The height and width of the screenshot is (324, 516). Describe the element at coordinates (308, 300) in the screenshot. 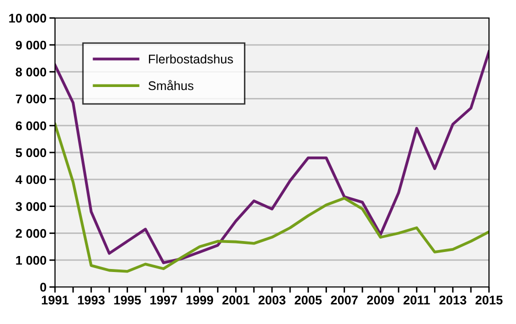

I see `x-tick-label: 2005` at that location.